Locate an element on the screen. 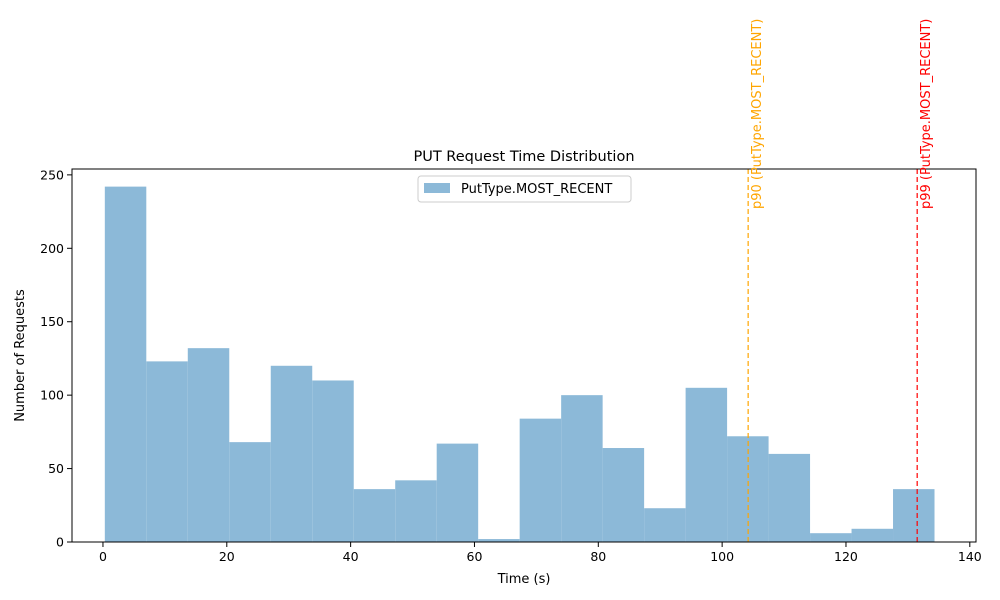  y-axis-ticks: 0 50 100 150 200 250 is located at coordinates (56, 358).